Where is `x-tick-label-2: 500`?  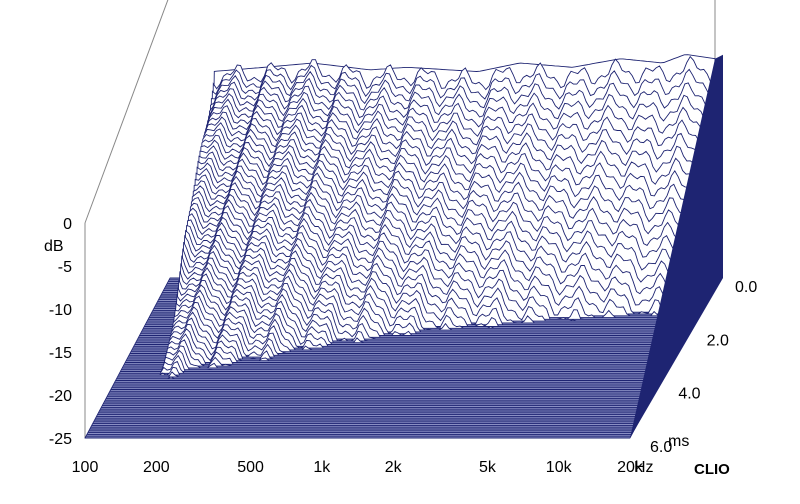 x-tick-label-2: 500 is located at coordinates (250, 467).